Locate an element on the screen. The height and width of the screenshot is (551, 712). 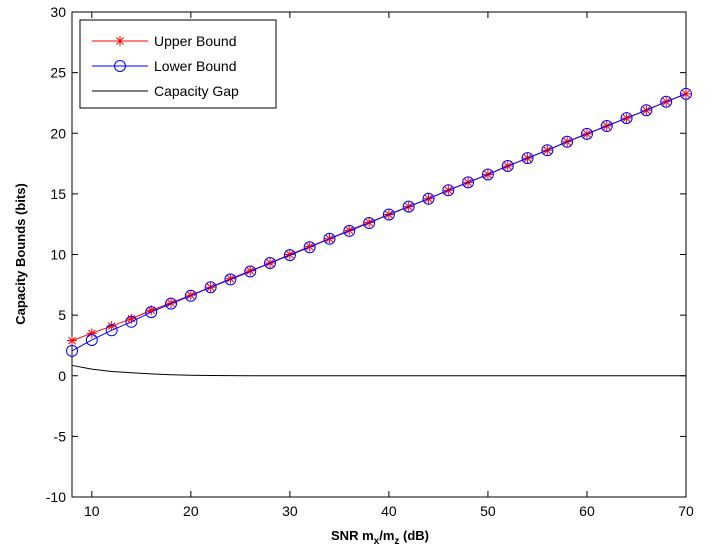
y-tick-label: 25 is located at coordinates (58, 73).